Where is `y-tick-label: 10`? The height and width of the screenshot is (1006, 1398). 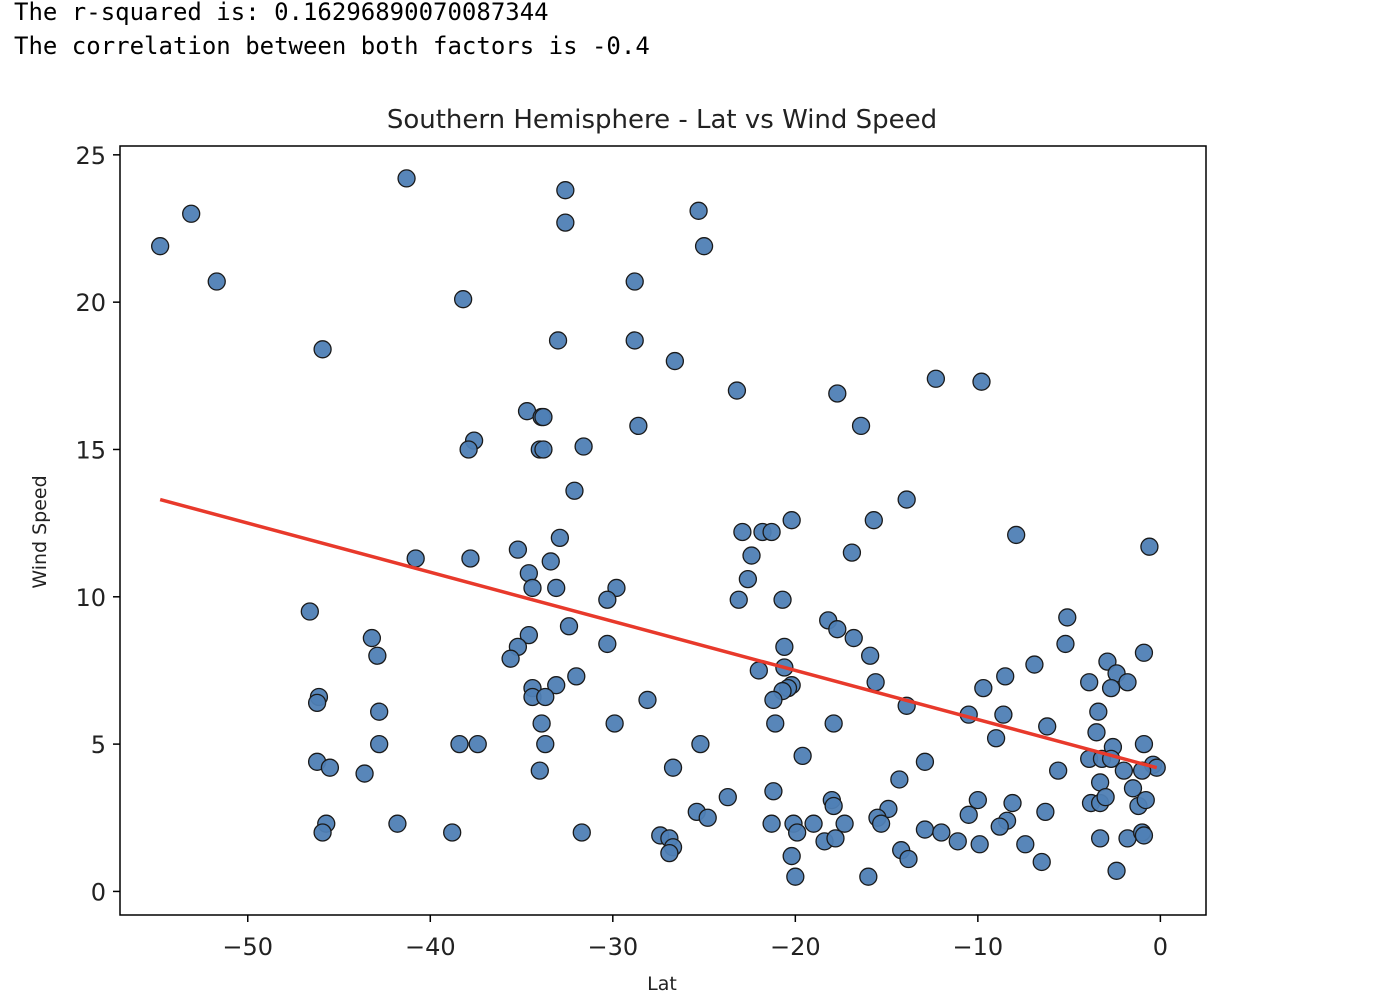 y-tick-label: 10 is located at coordinates (90, 598).